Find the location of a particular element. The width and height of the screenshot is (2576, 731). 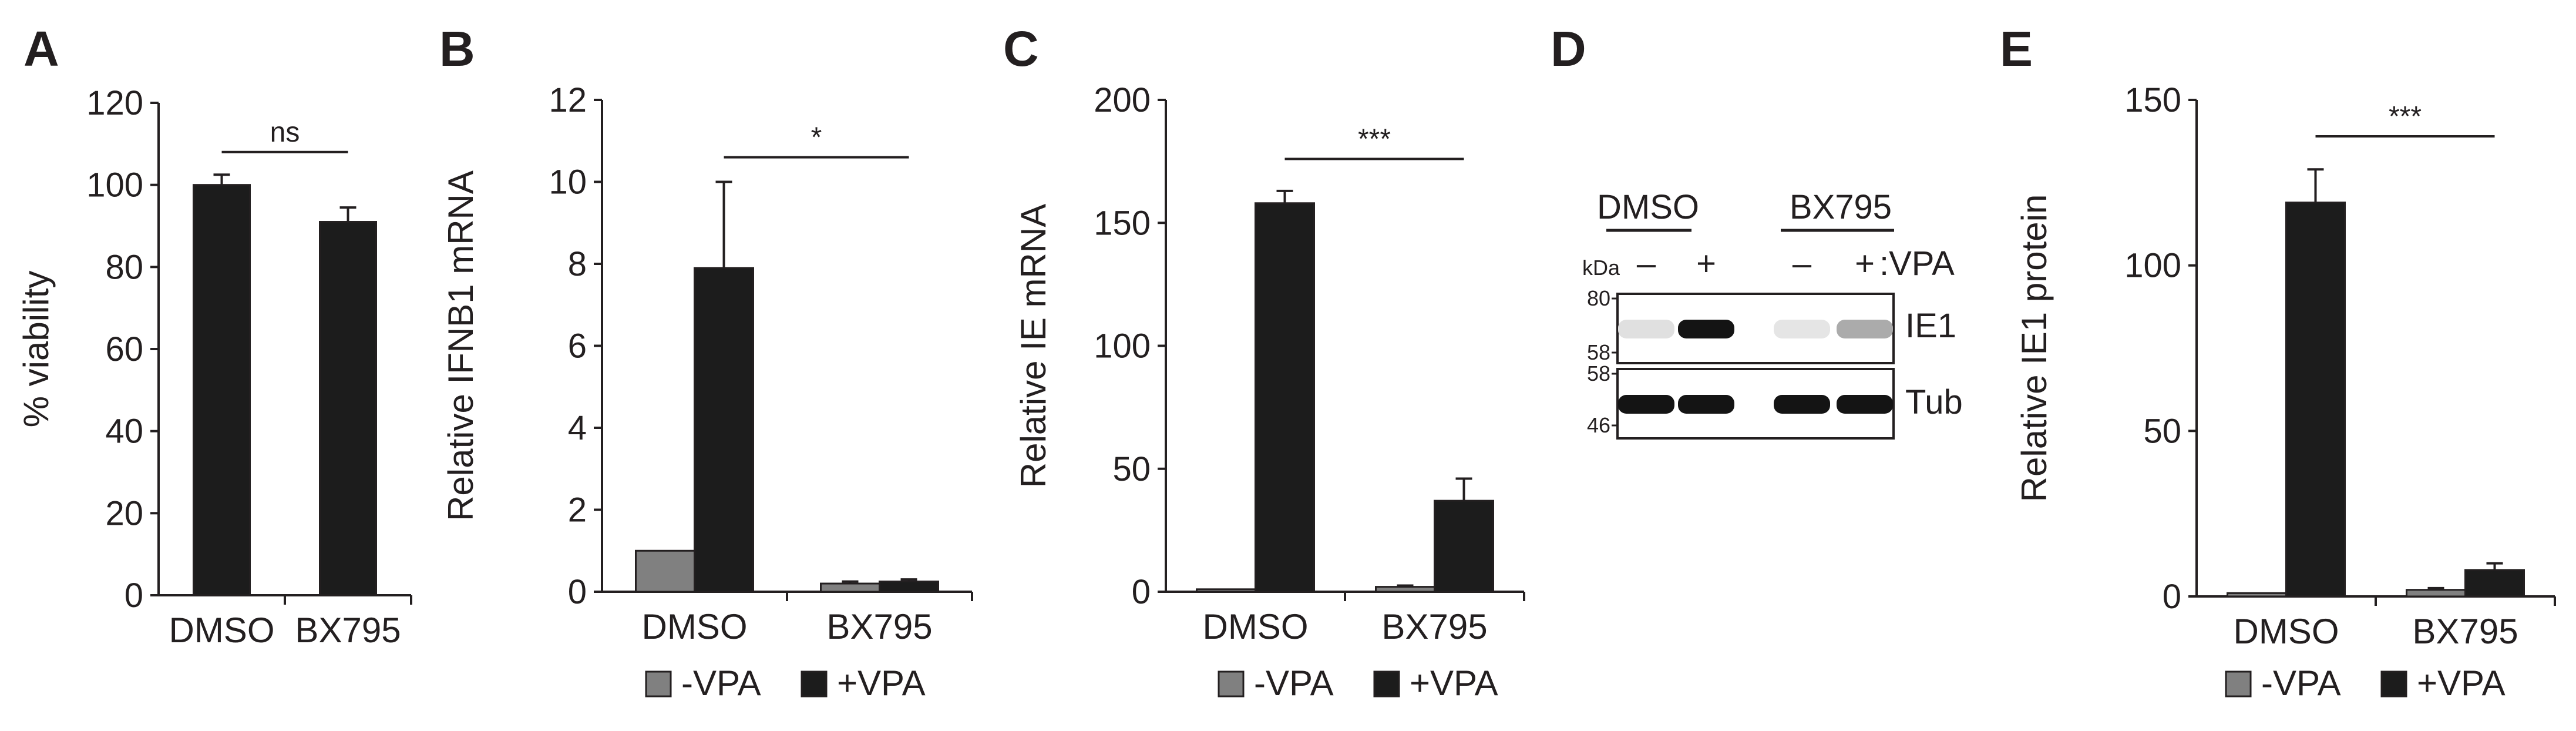

blot-bands-tub is located at coordinates (1755, 404).